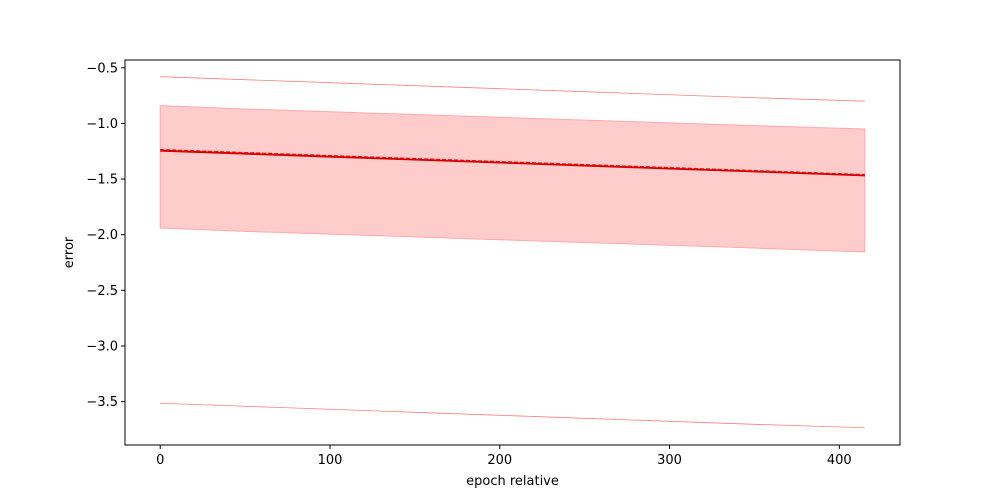  I want to click on x-tick-label: 300, so click(669, 460).